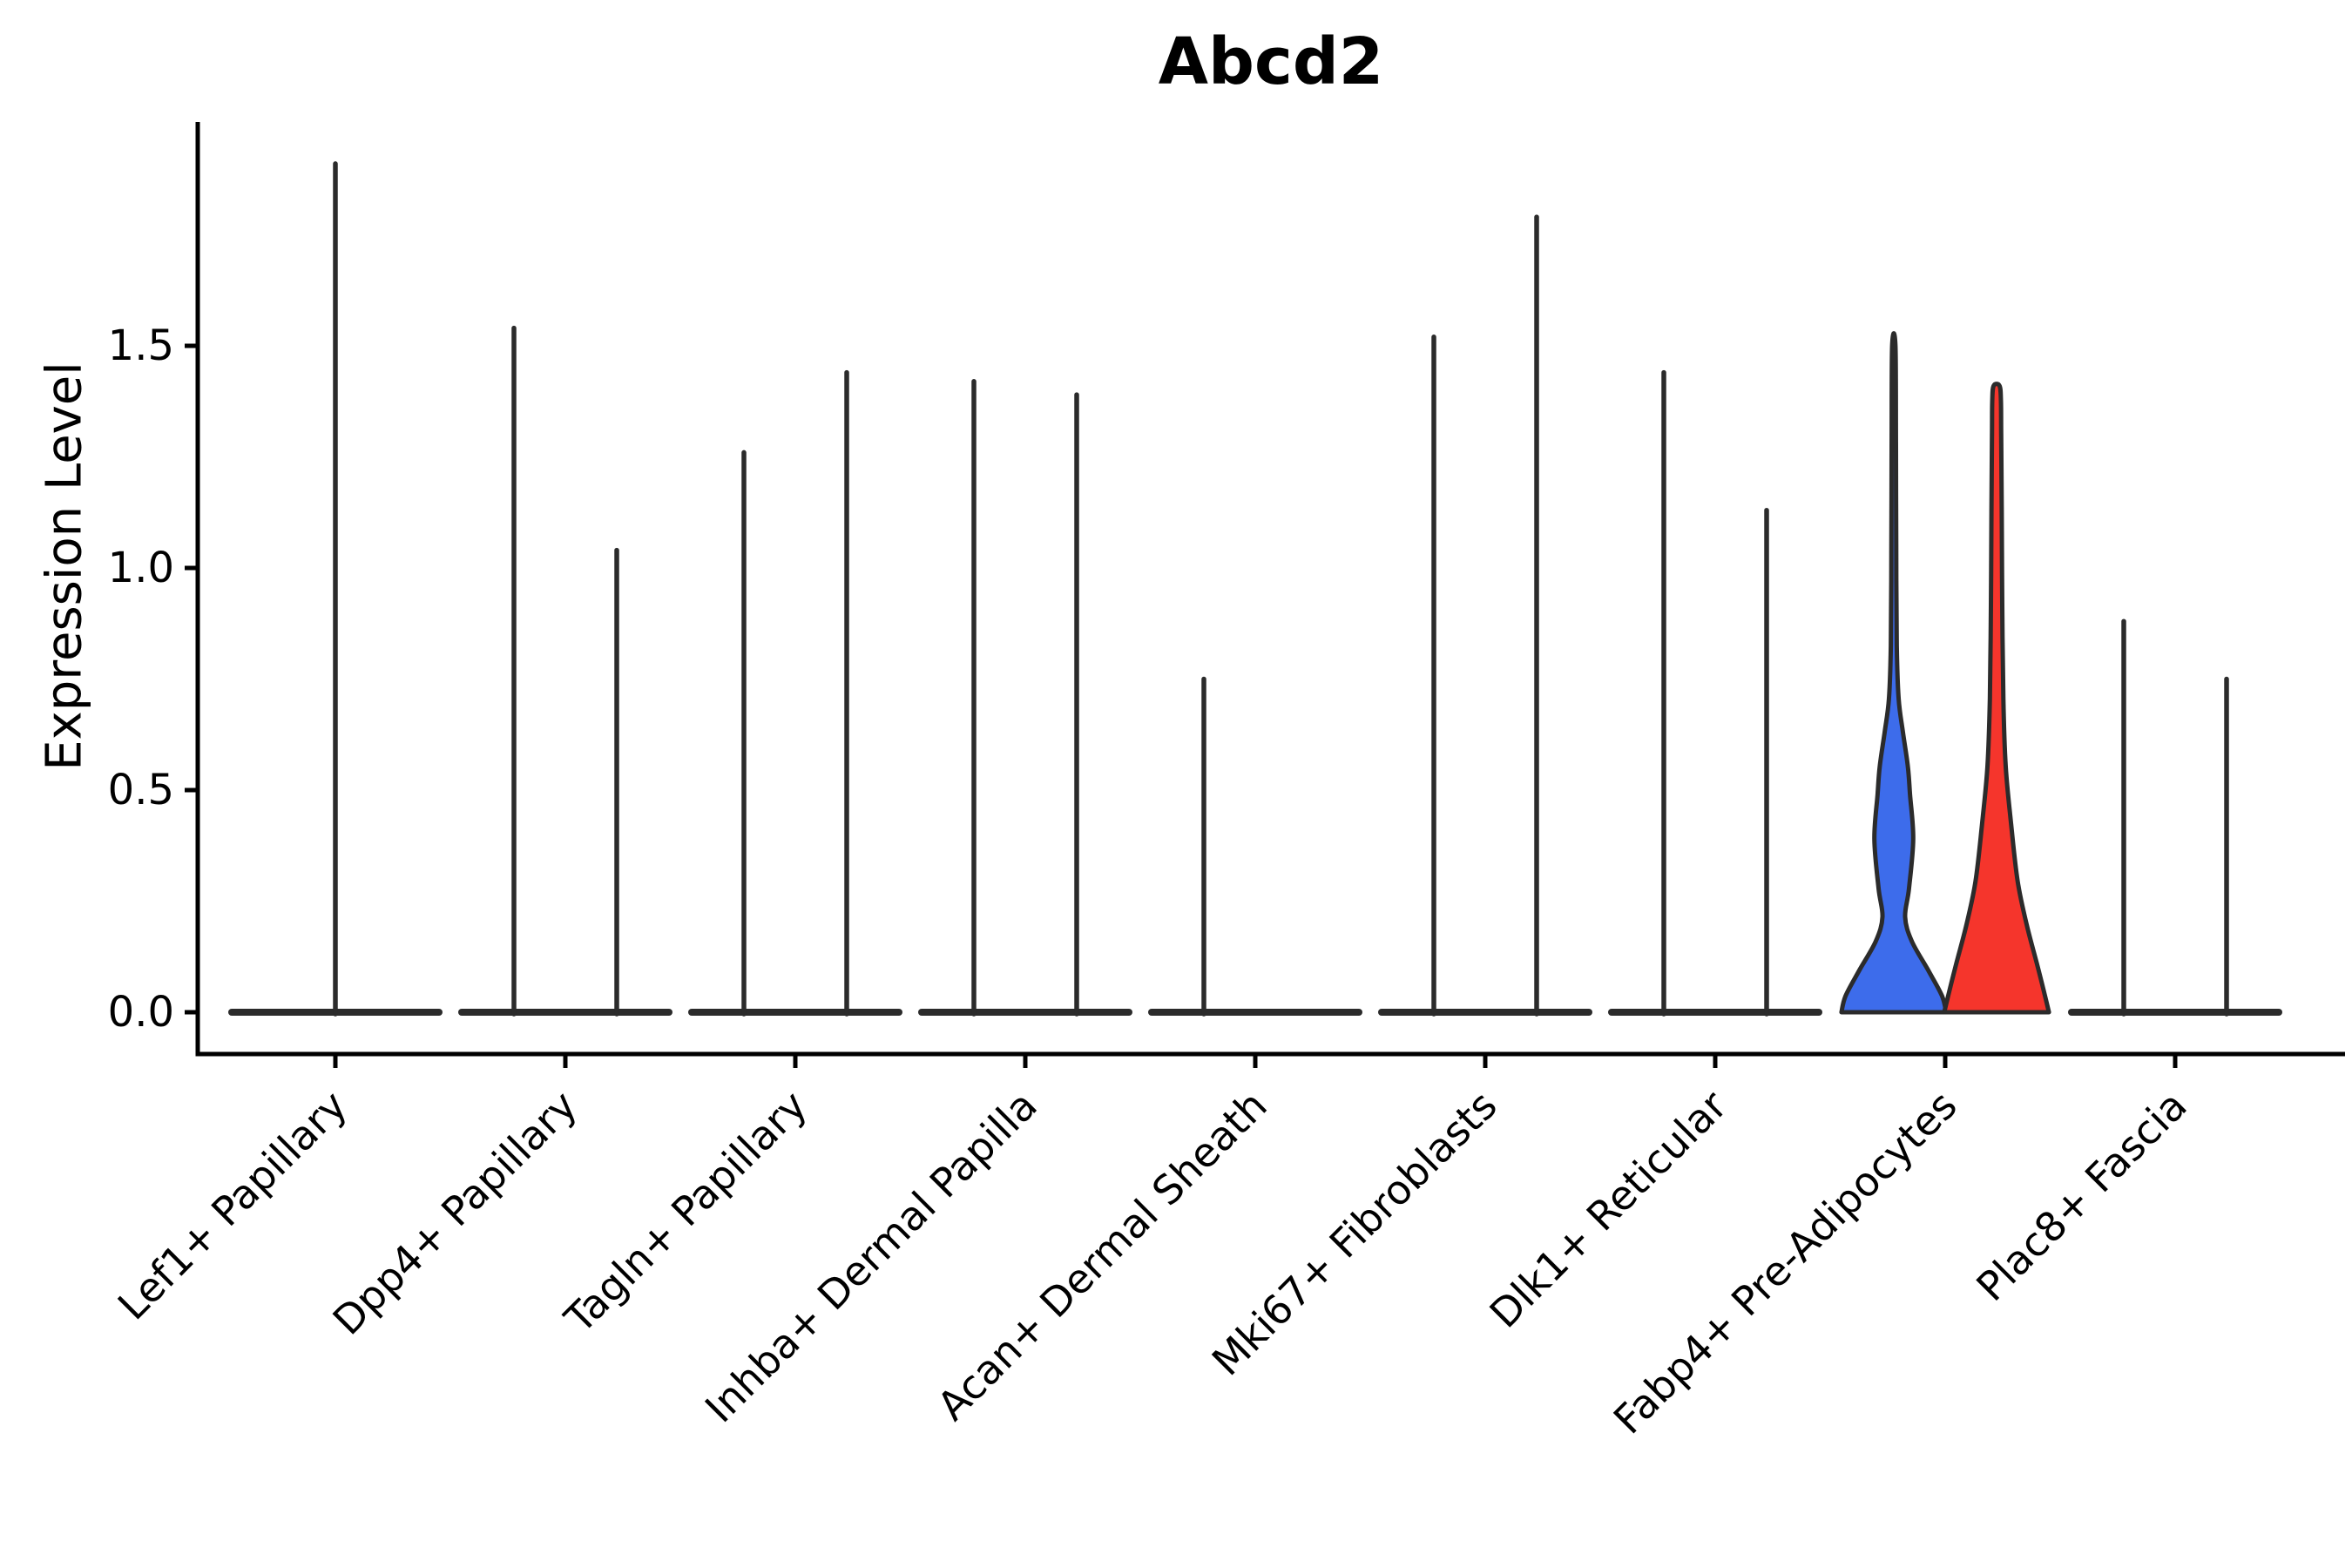 The width and height of the screenshot is (2352, 1568). What do you see at coordinates (141, 1013) in the screenshot?
I see `y-tick-label: 0.0` at bounding box center [141, 1013].